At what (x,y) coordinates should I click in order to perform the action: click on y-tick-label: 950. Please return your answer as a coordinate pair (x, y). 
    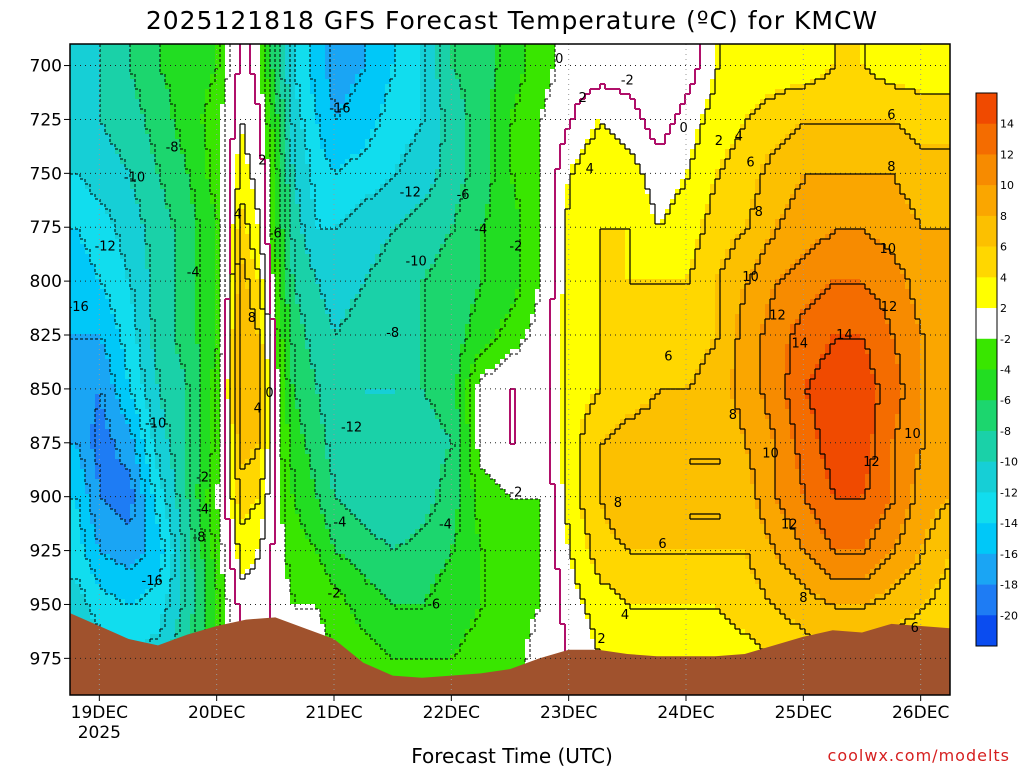
    Looking at the image, I should click on (46, 605).